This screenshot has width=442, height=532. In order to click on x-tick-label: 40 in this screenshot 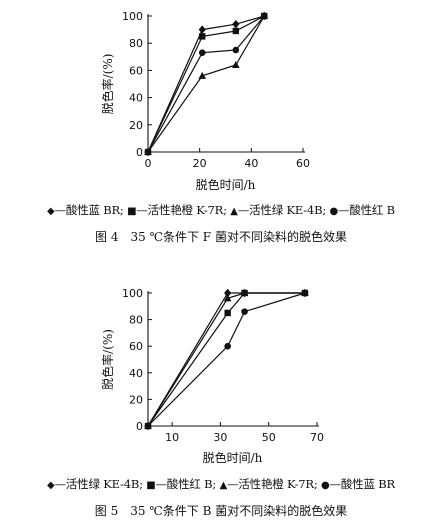, I will do `click(251, 163)`.